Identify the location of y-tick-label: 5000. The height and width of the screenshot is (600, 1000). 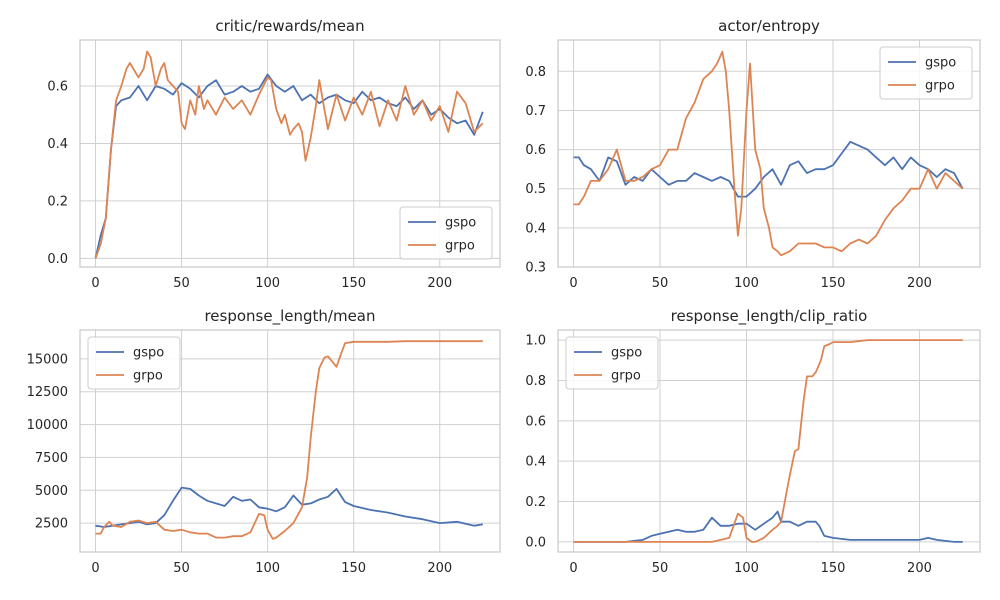
(51, 491).